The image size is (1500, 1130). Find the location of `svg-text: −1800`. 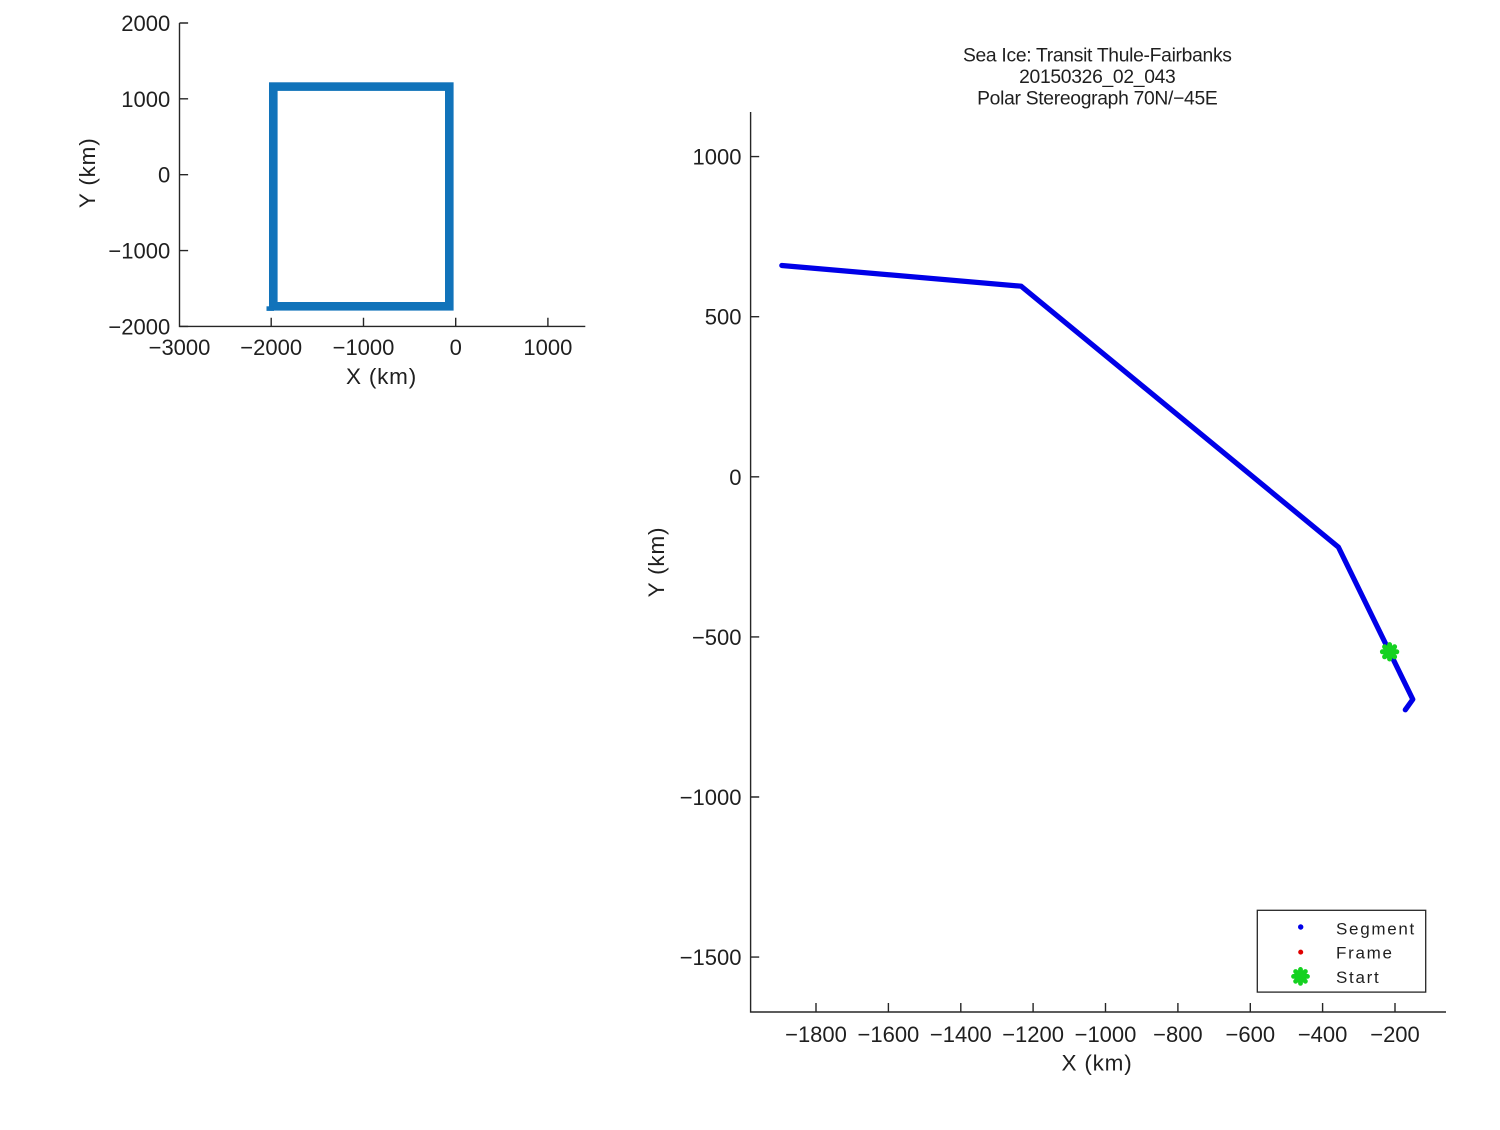

svg-text: −1800 is located at coordinates (816, 1034).